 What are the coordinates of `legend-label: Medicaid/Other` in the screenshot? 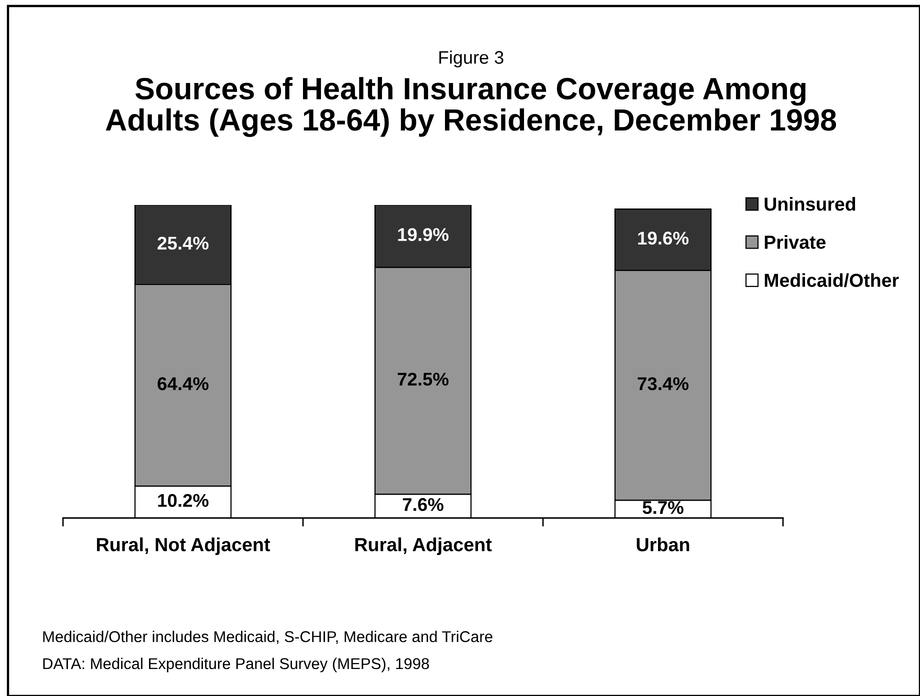 It's located at (831, 280).